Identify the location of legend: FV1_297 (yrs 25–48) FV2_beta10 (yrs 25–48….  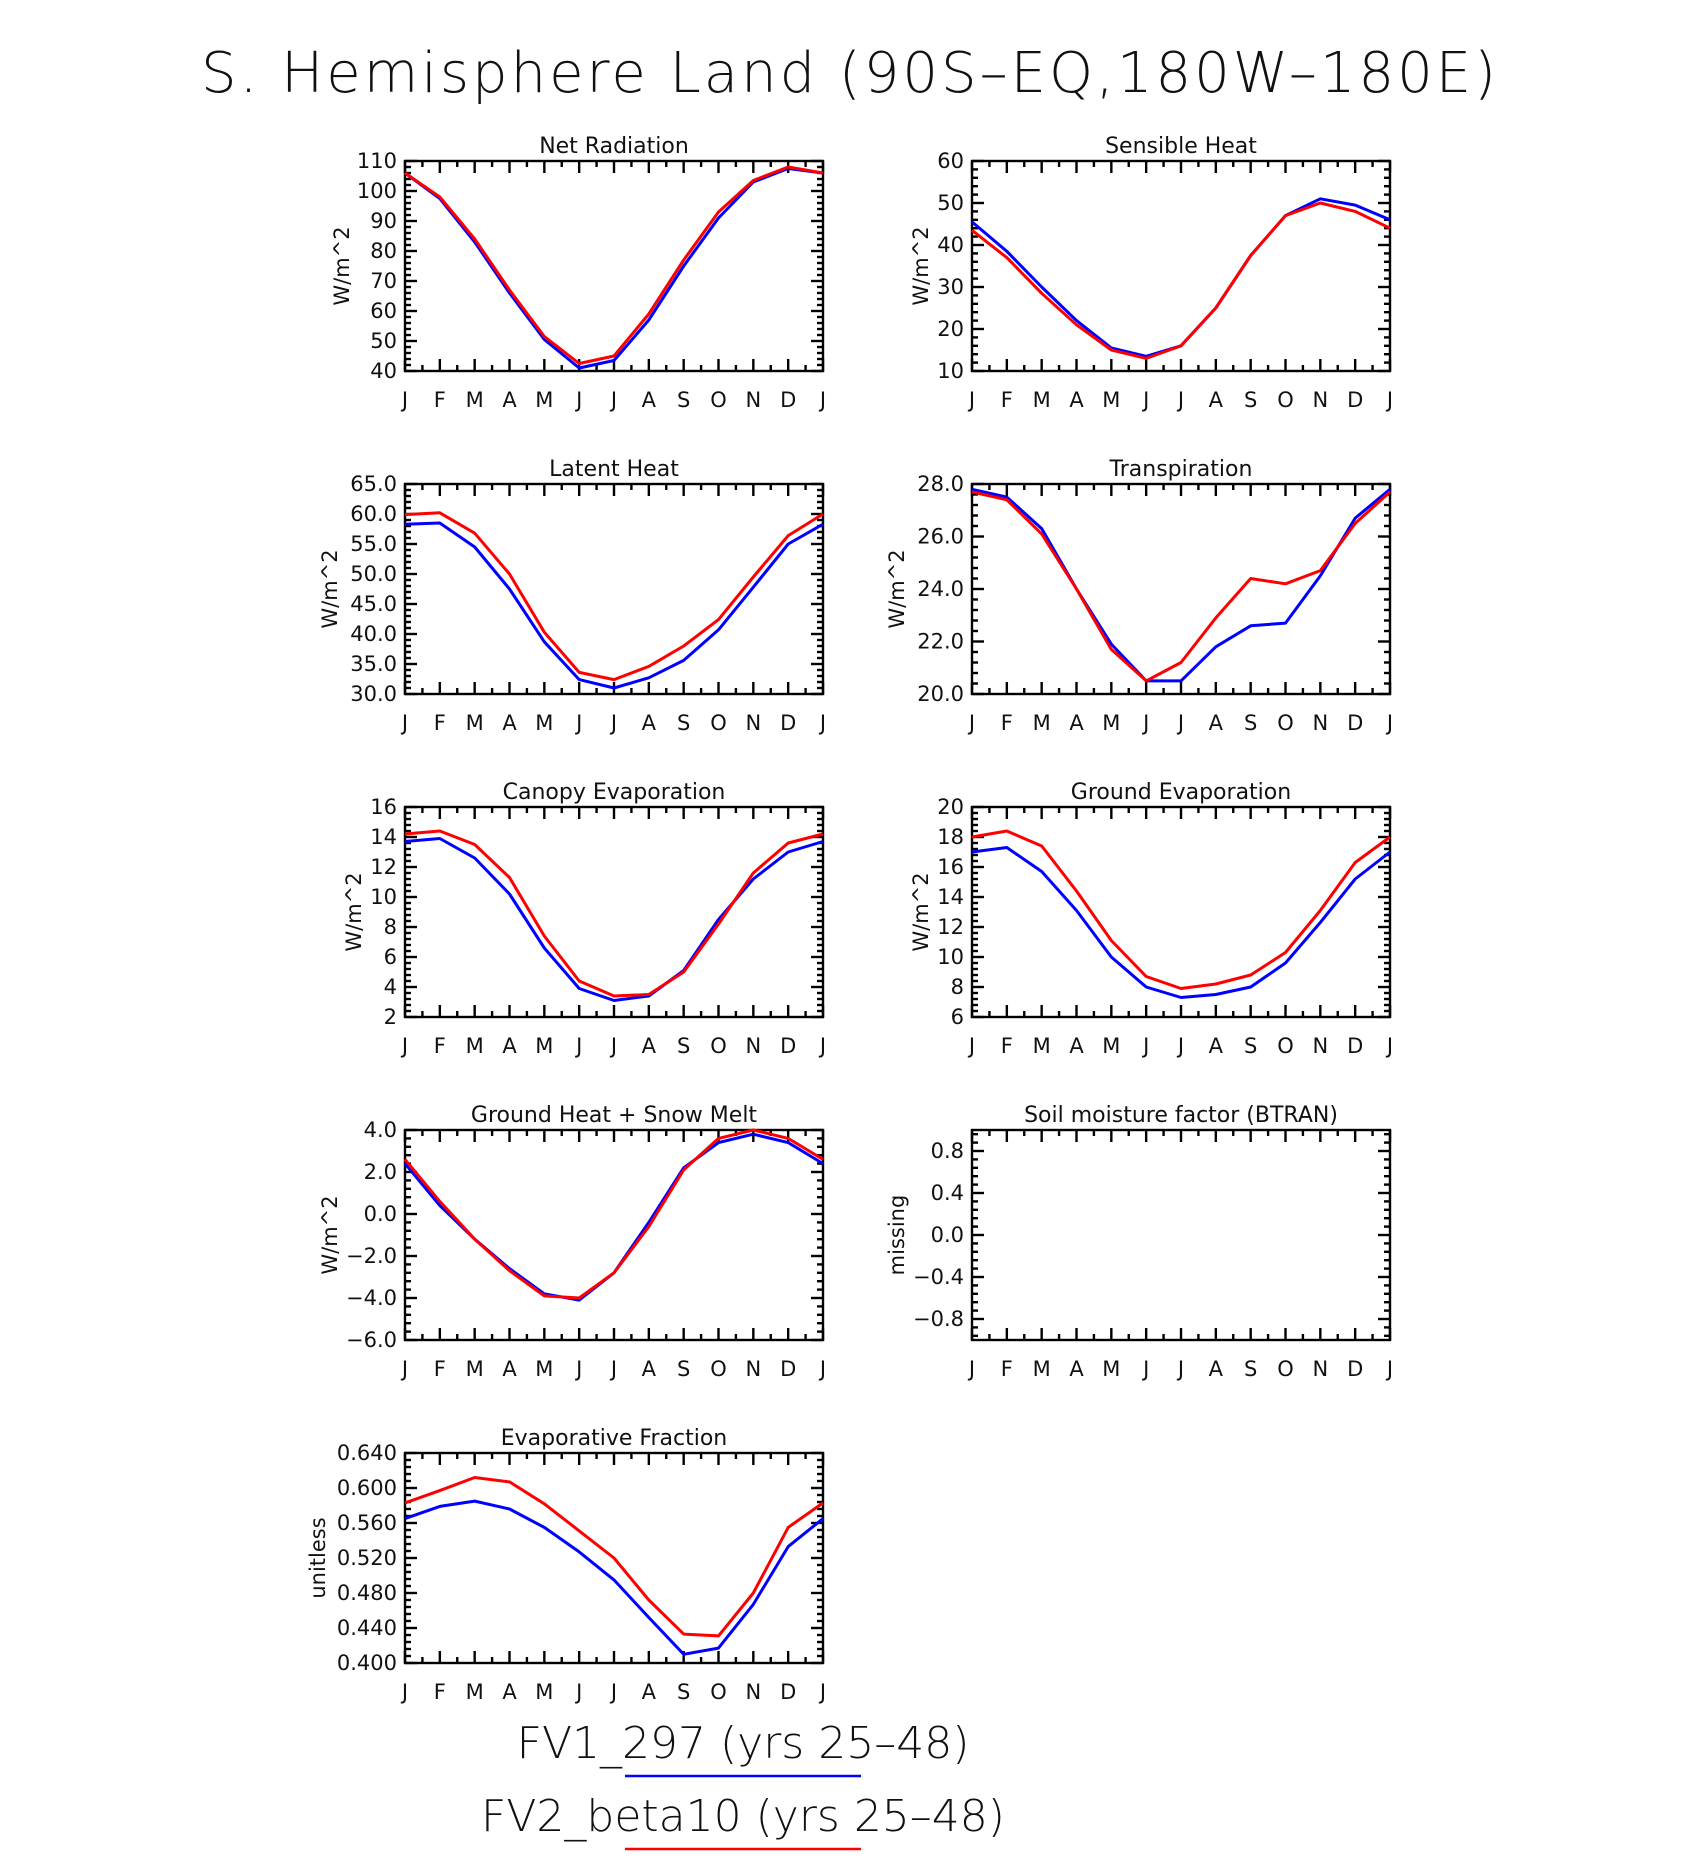
(743, 1784).